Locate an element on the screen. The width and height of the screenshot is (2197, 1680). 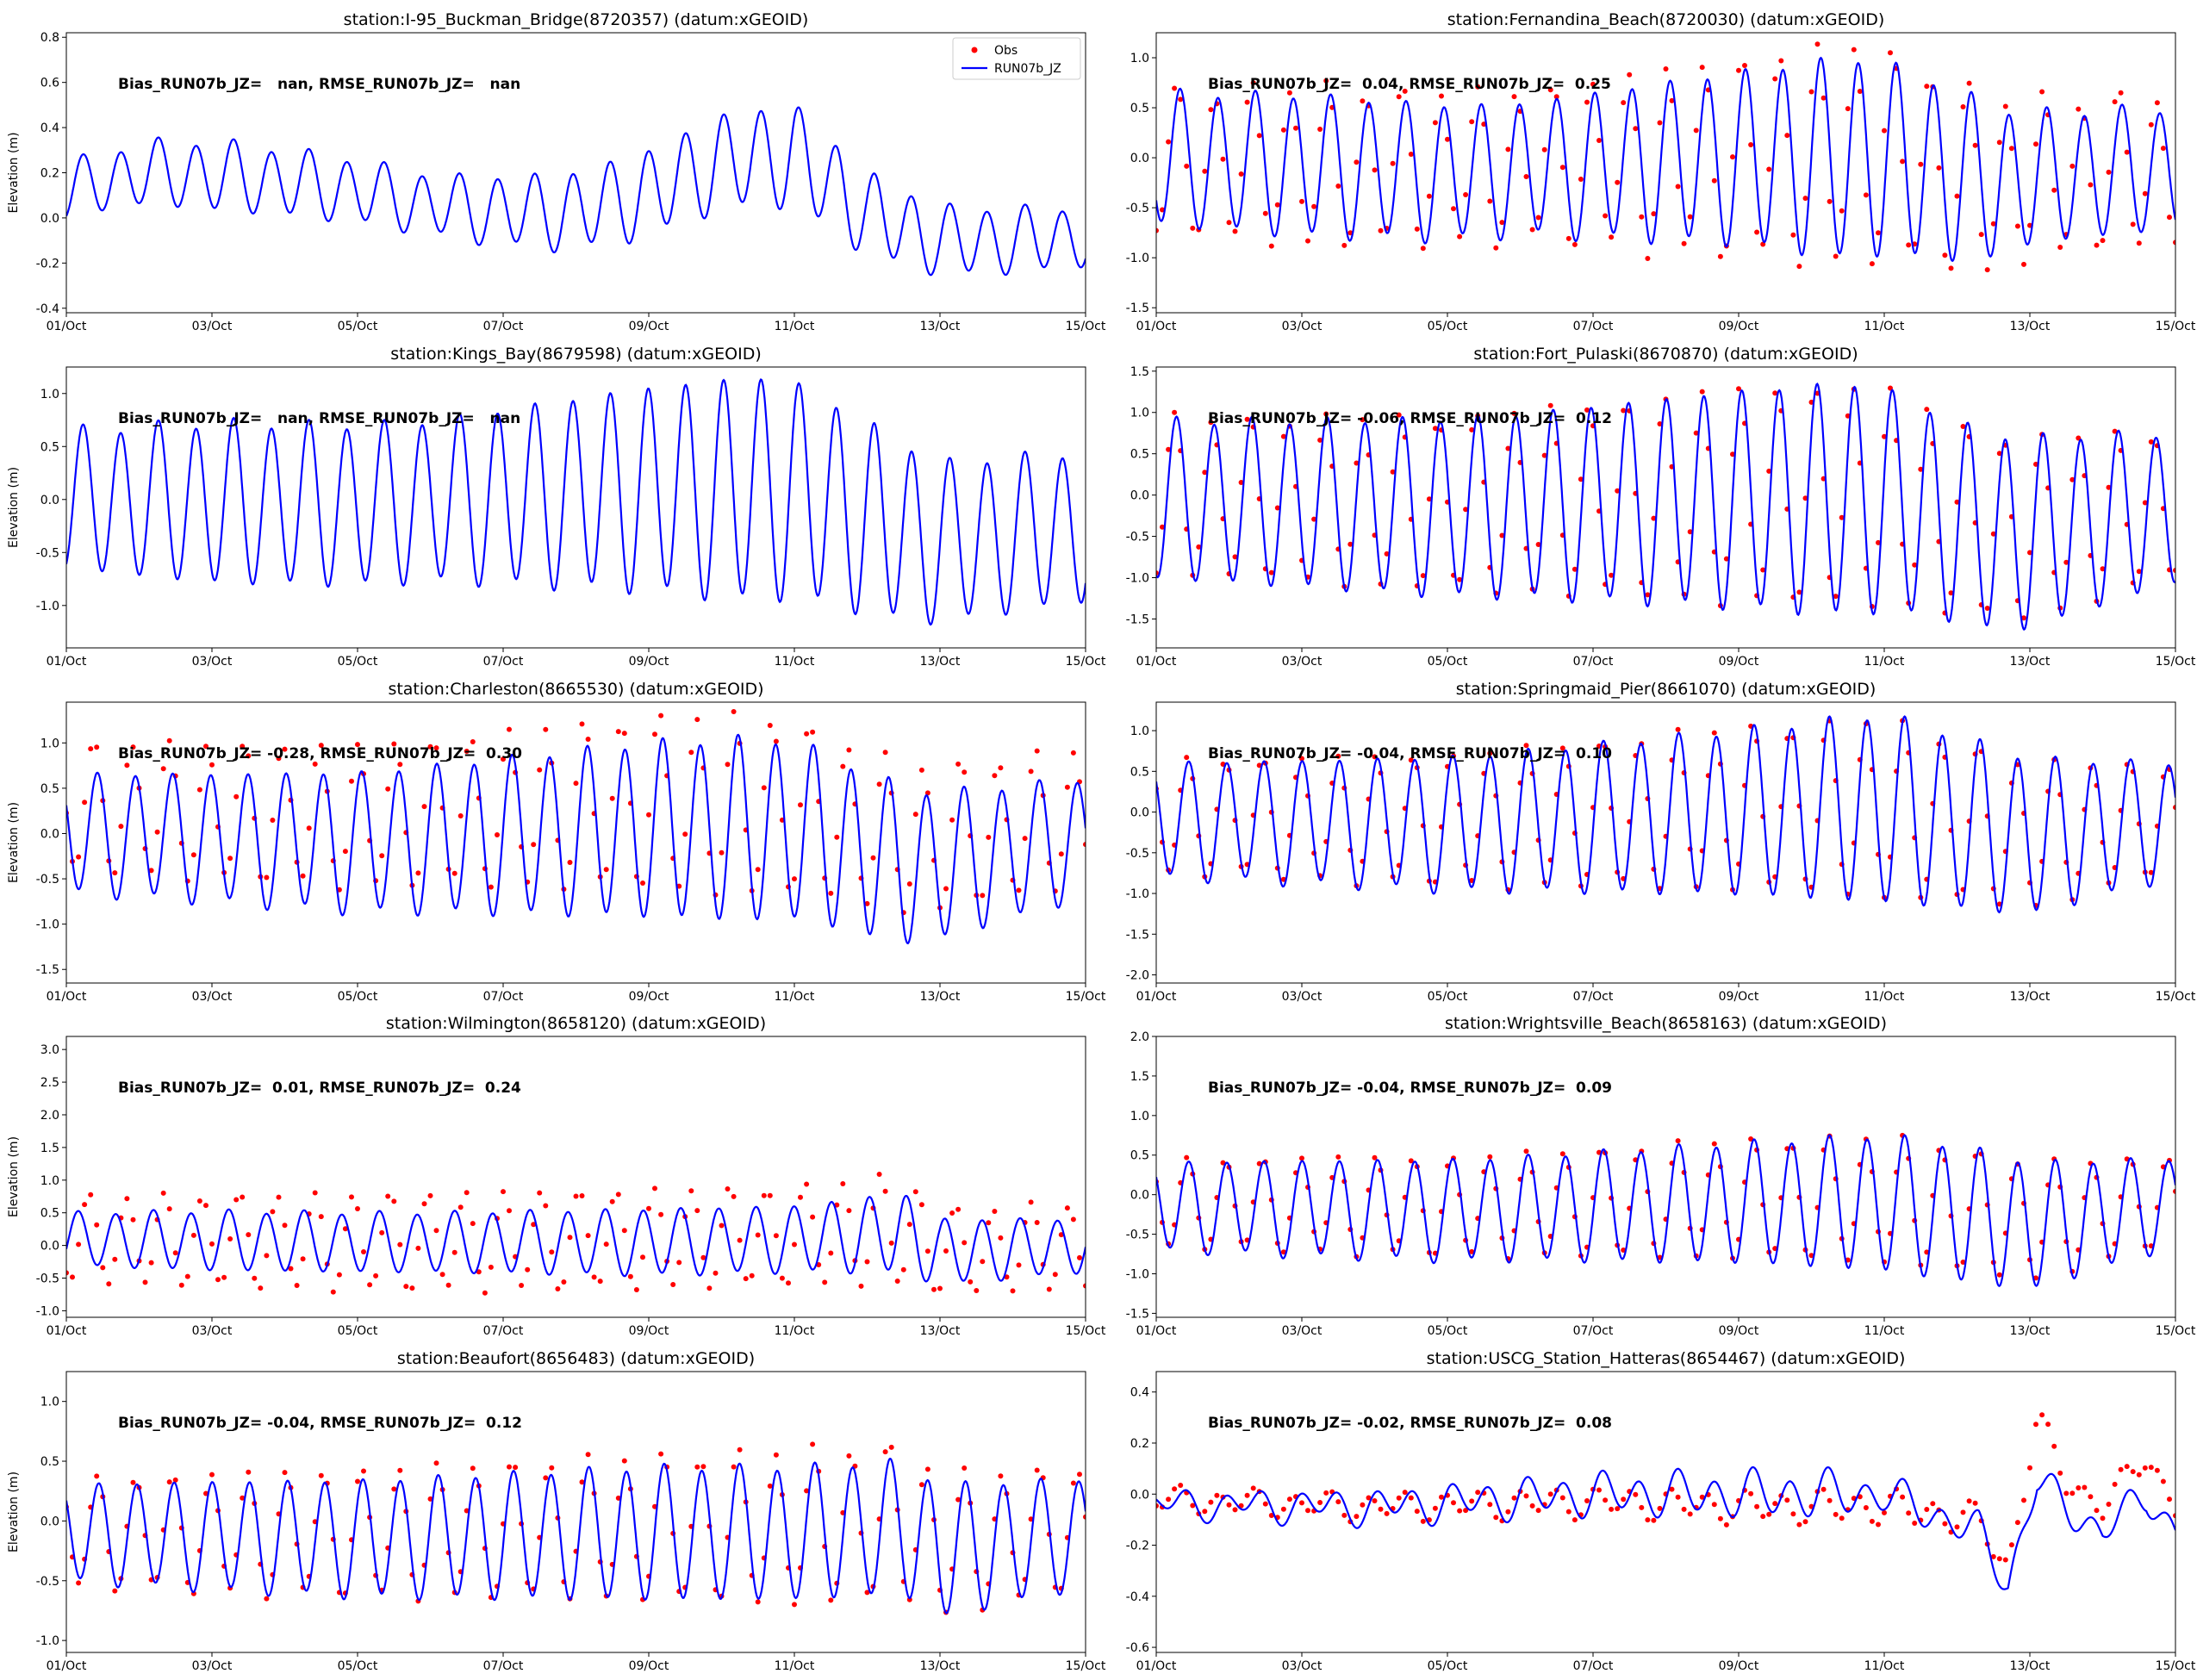
x-tick-label: 15/Oct is located at coordinates (2176, 1331).